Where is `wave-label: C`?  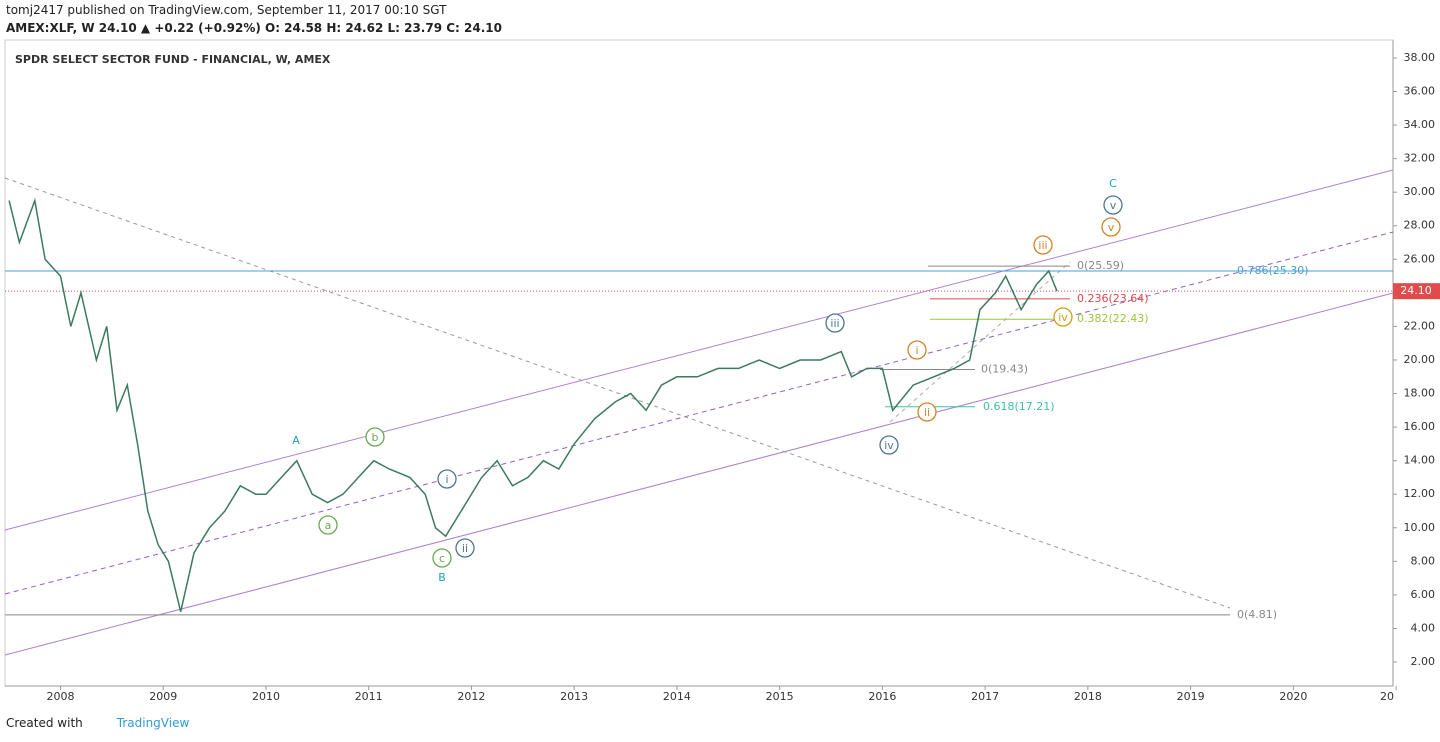 wave-label: C is located at coordinates (1113, 183).